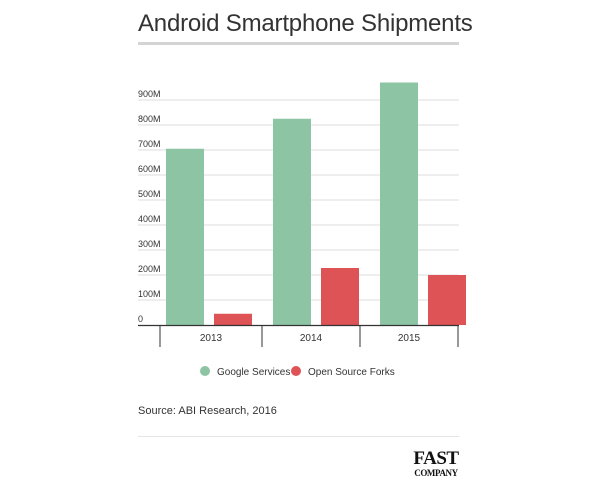 The width and height of the screenshot is (596, 498). I want to click on y-tick-label: 500M, so click(149, 194).